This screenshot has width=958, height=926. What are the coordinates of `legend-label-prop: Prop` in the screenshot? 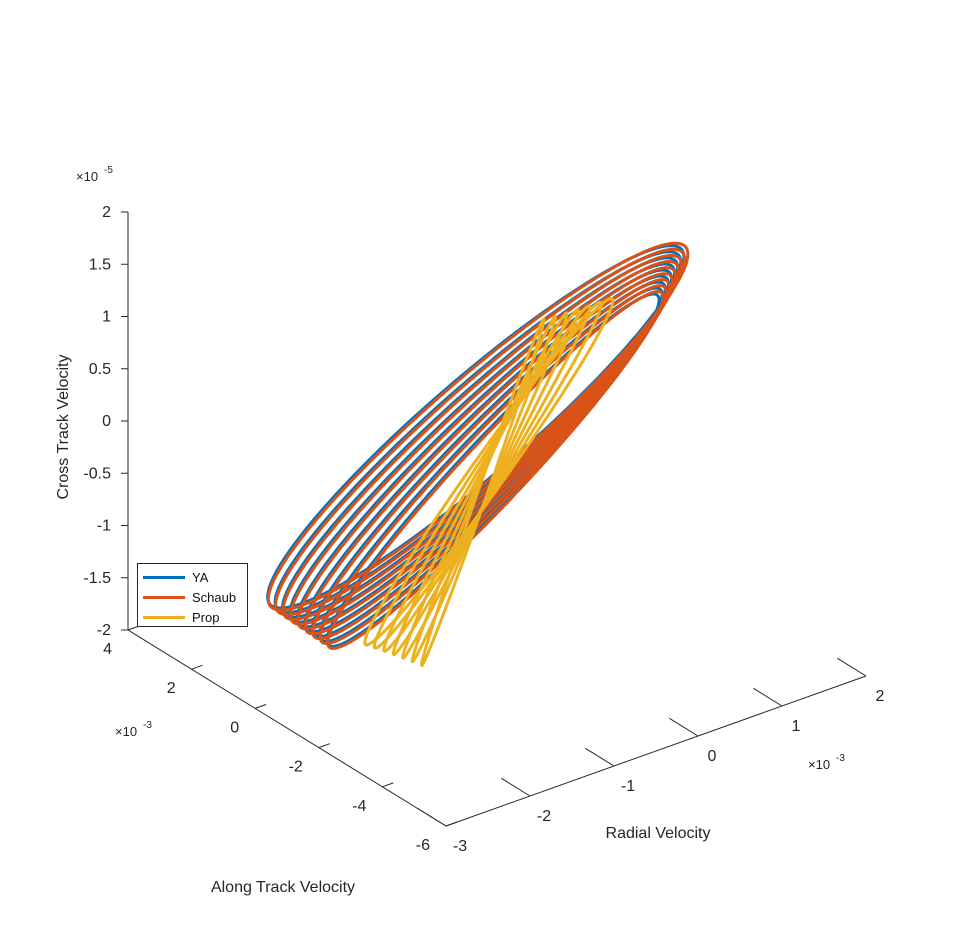 It's located at (206, 617).